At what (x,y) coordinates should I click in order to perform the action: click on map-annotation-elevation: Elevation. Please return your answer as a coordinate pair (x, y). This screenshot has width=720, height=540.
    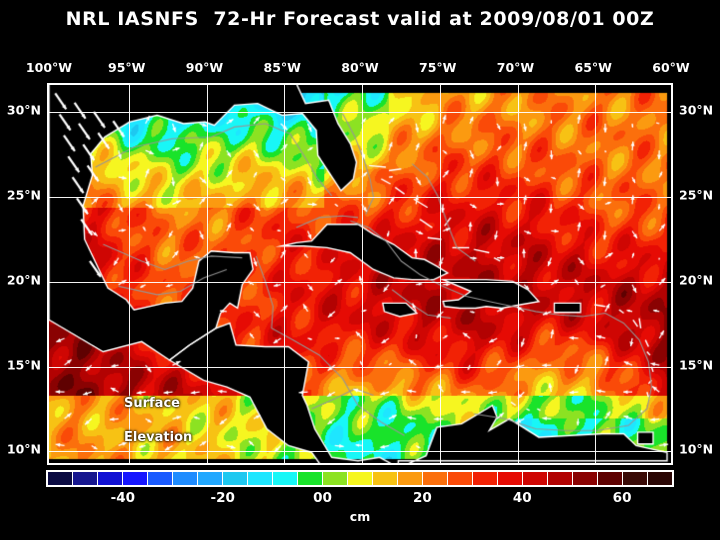
    Looking at the image, I should click on (158, 437).